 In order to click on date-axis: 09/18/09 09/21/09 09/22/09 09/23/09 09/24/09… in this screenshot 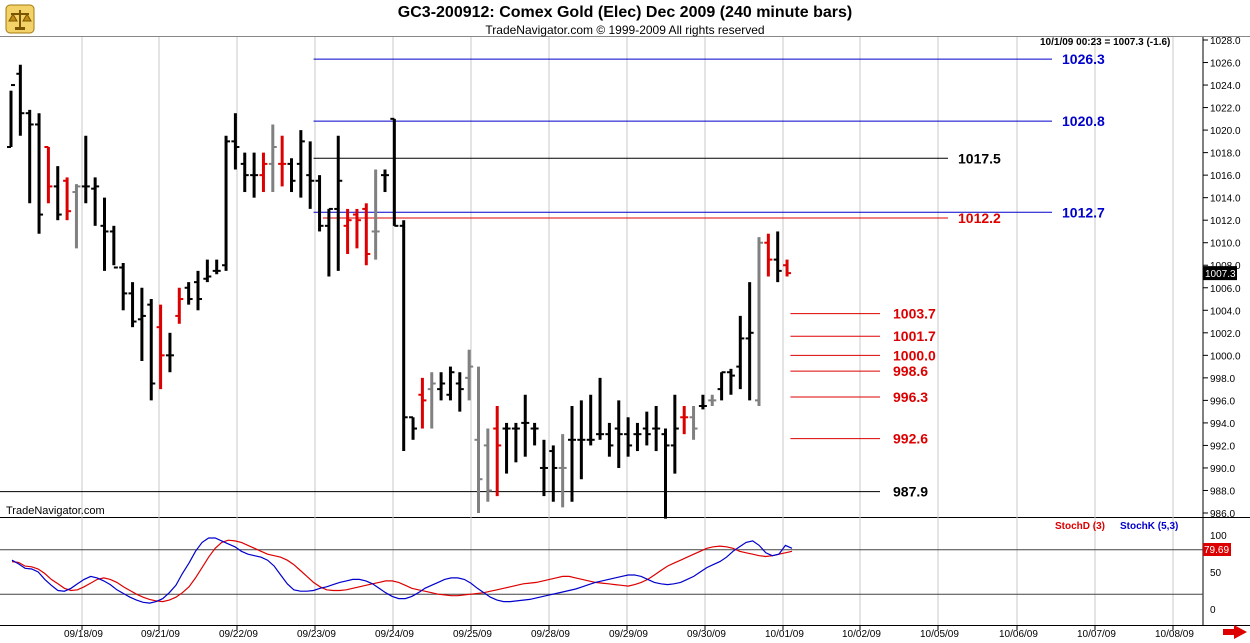, I will do `click(629, 632)`.